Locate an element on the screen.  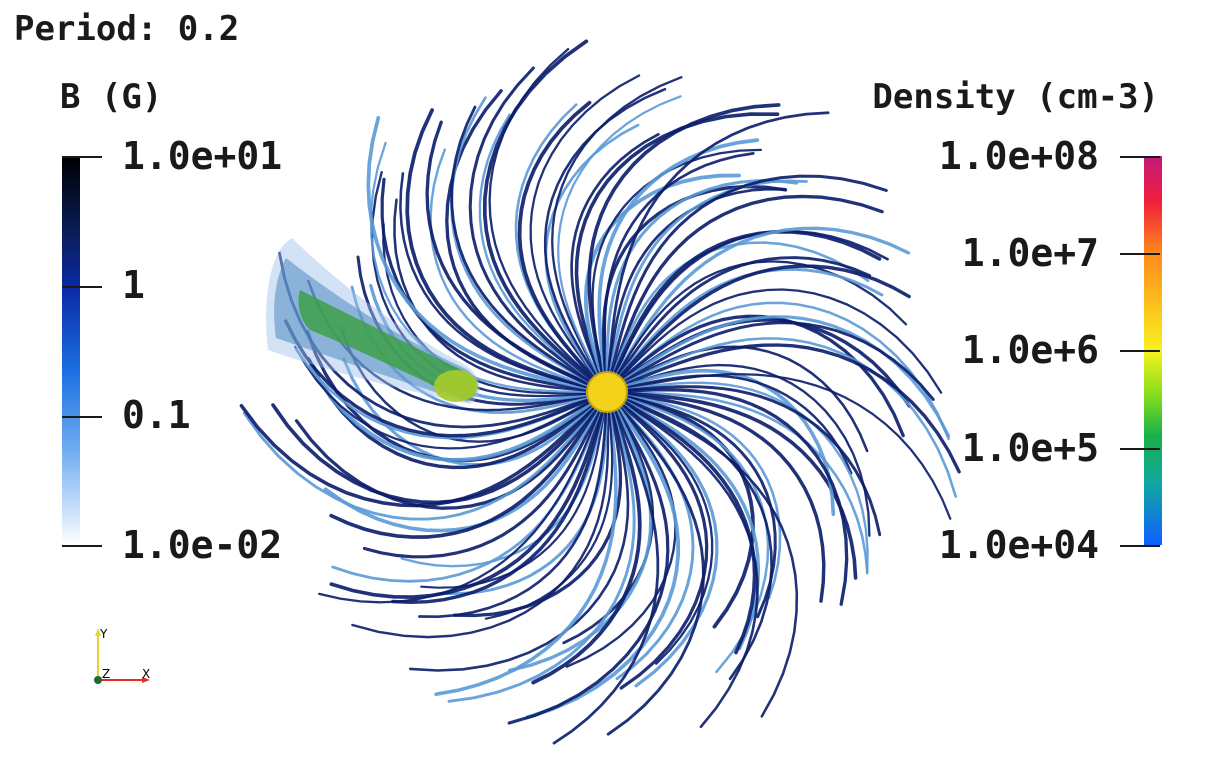
b-colorbar-title: B (G) is located at coordinates (111, 97).